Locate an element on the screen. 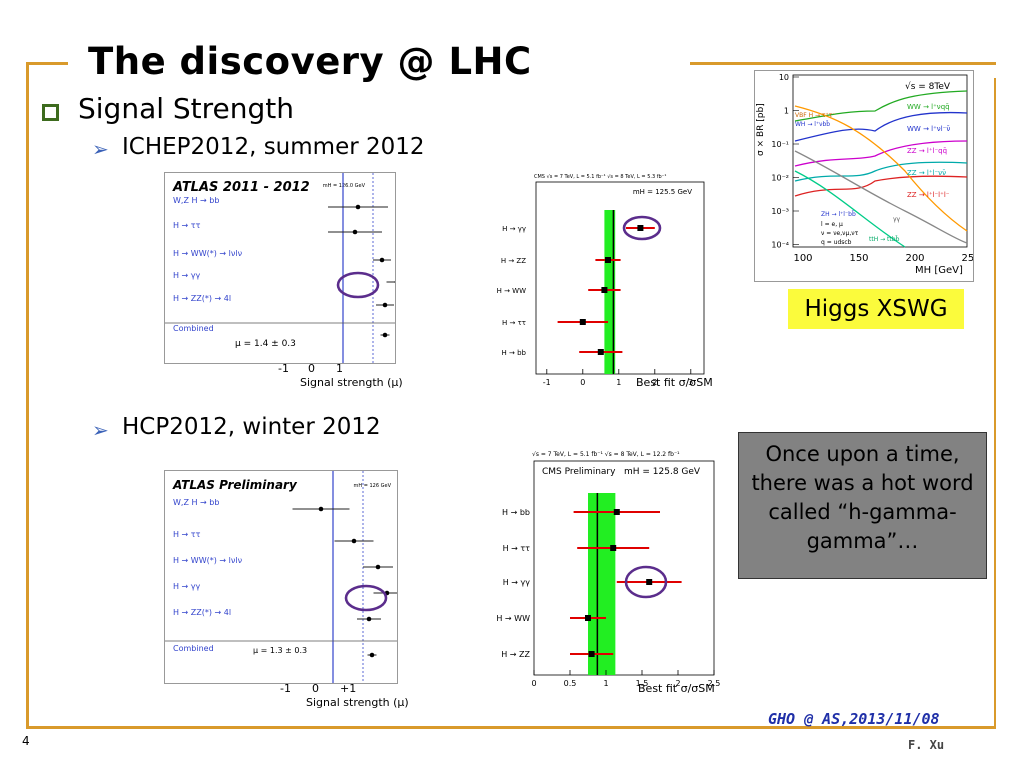  item-ichep: ICHEP2012, summer 2012 is located at coordinates (273, 147).